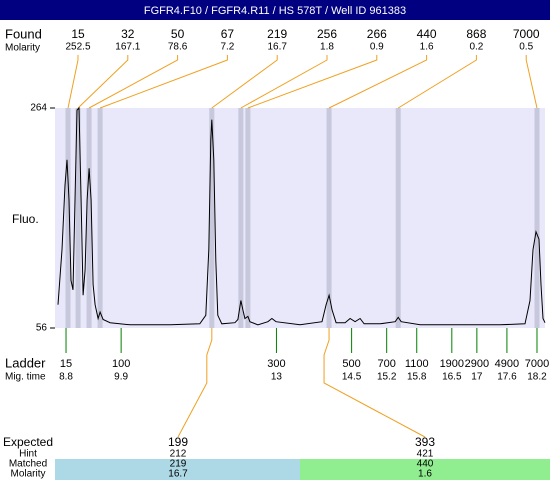  Describe the element at coordinates (27, 474) in the screenshot. I see `molarity-row-label: Molarity` at that location.